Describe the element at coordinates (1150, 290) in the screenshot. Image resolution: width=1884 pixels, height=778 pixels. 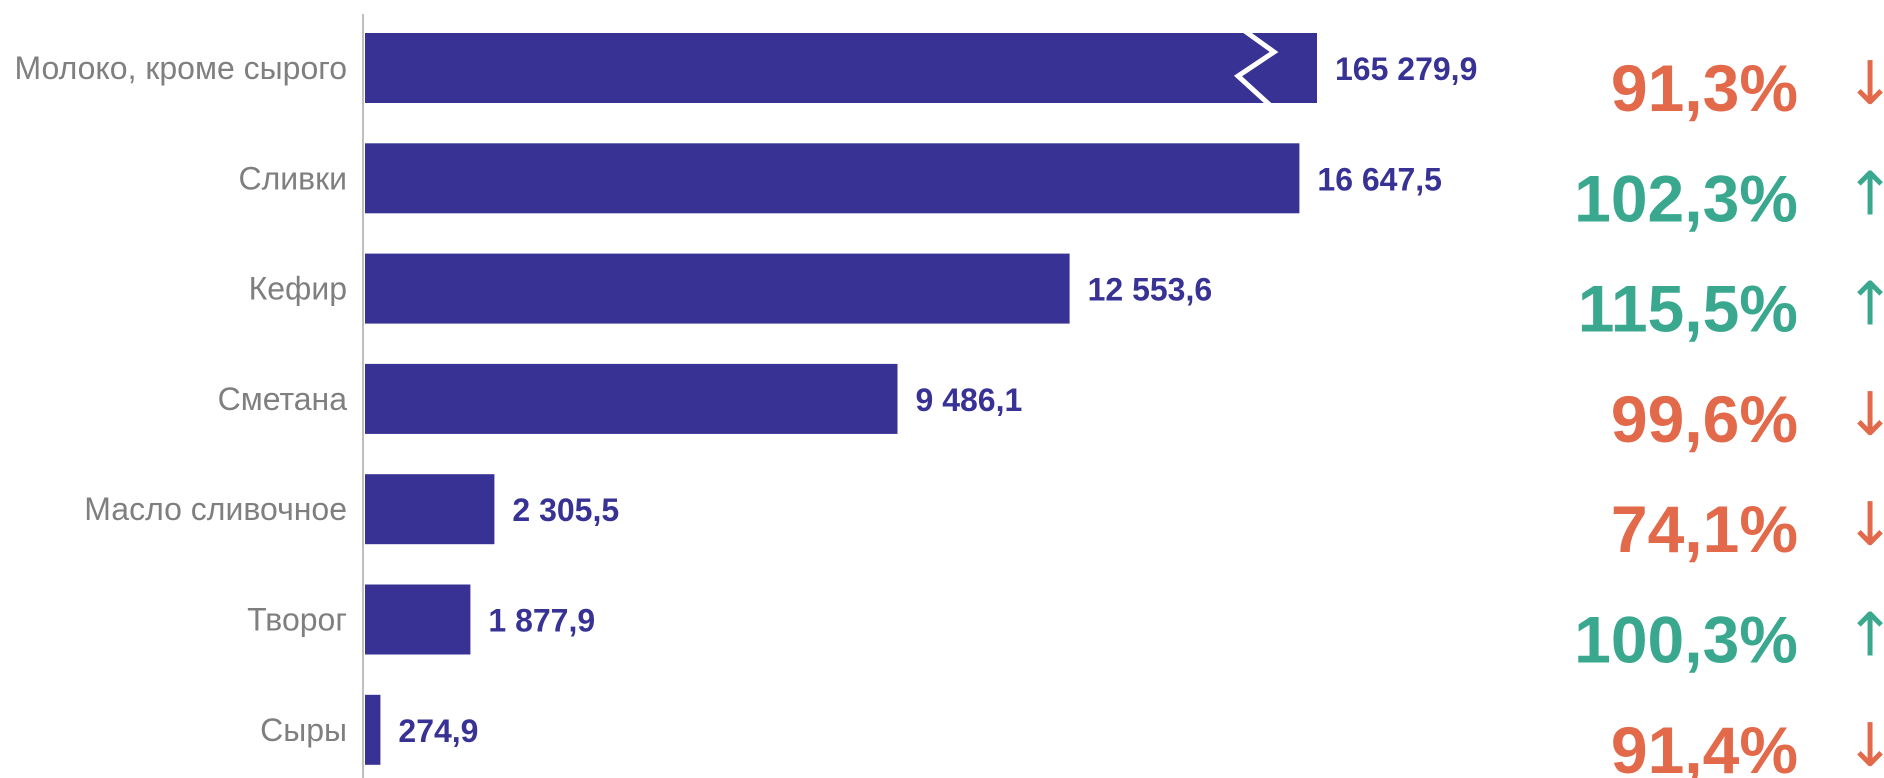
I see `value-label-2: 12 553,6` at that location.